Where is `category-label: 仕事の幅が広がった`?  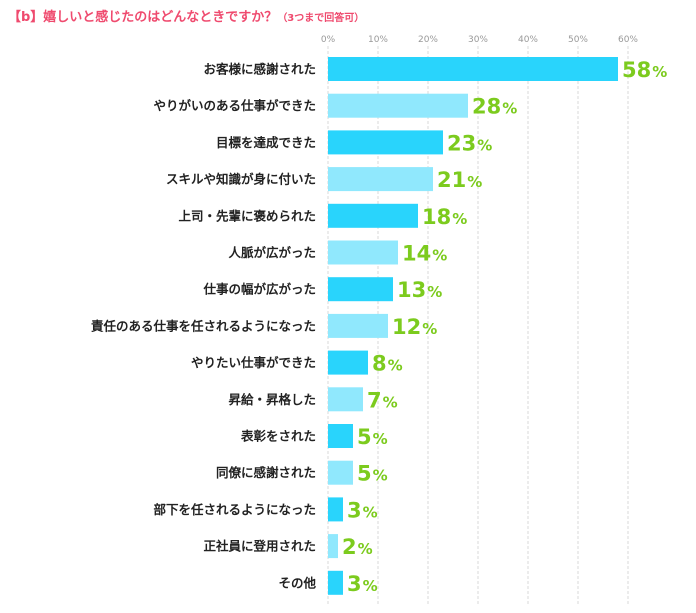 category-label: 仕事の幅が広がった is located at coordinates (259, 289).